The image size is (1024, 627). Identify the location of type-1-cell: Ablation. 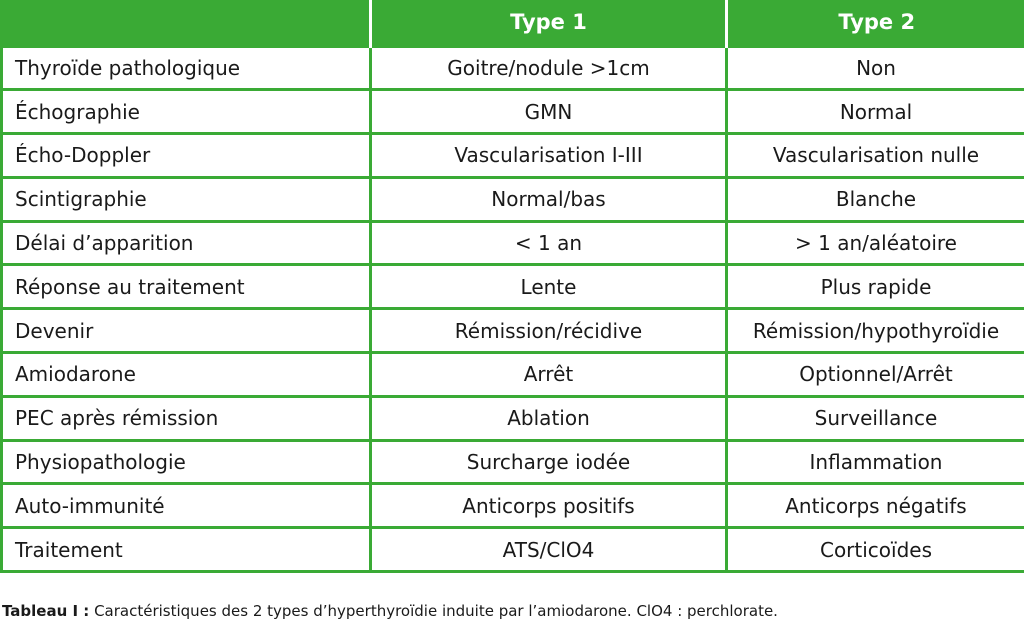
(548, 418).